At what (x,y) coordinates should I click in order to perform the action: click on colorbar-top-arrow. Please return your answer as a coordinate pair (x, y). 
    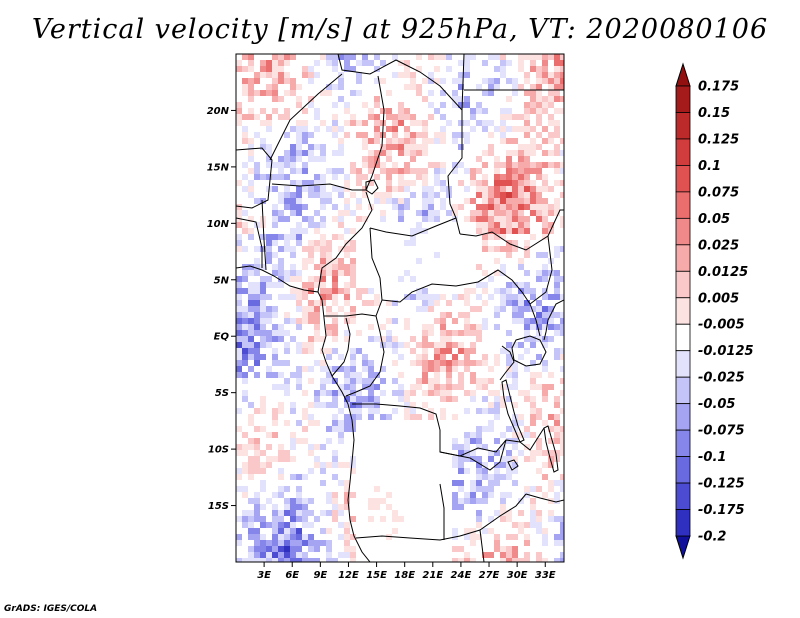
    Looking at the image, I should click on (683, 74).